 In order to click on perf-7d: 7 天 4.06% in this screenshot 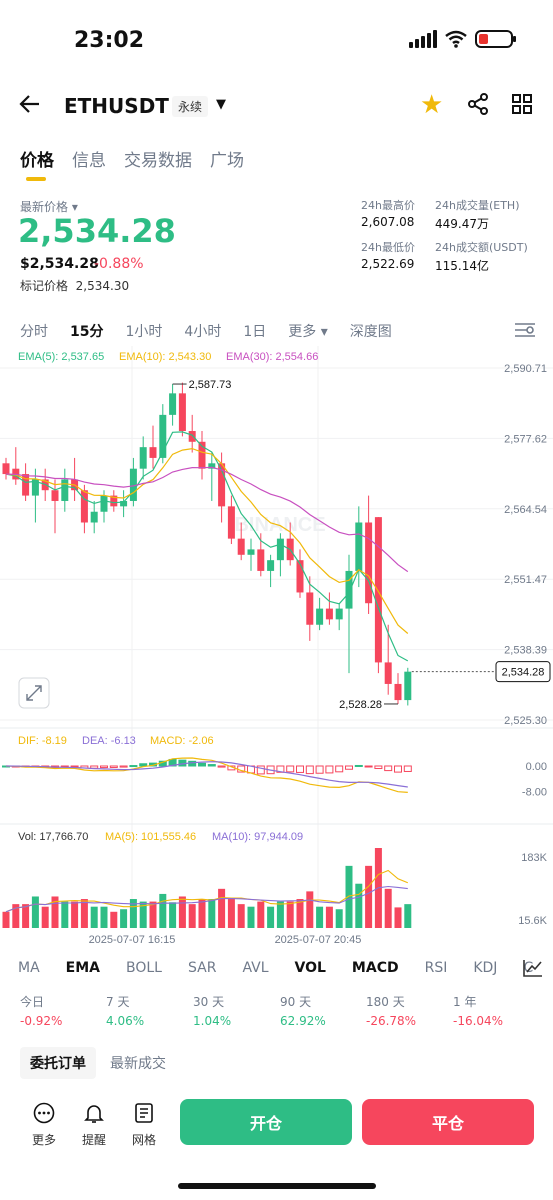, I will do `click(125, 1011)`.